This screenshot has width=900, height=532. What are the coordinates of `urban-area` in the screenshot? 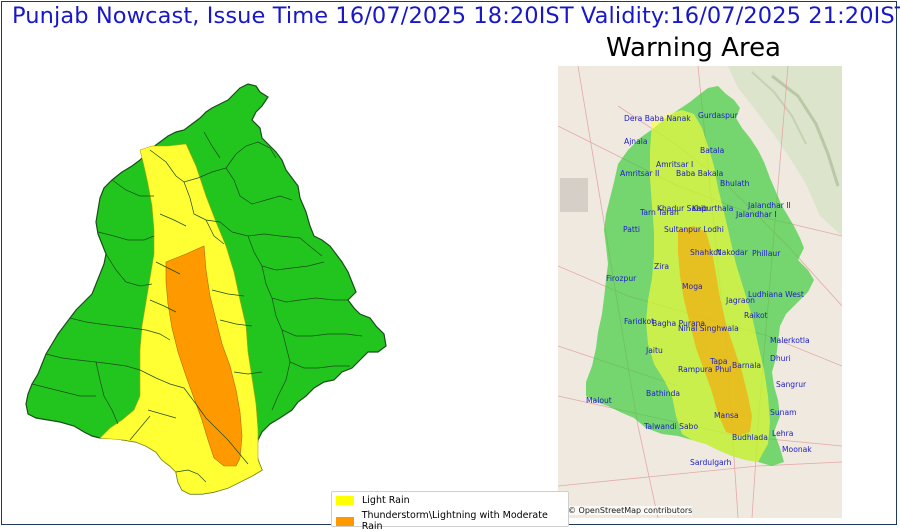 It's located at (574, 195).